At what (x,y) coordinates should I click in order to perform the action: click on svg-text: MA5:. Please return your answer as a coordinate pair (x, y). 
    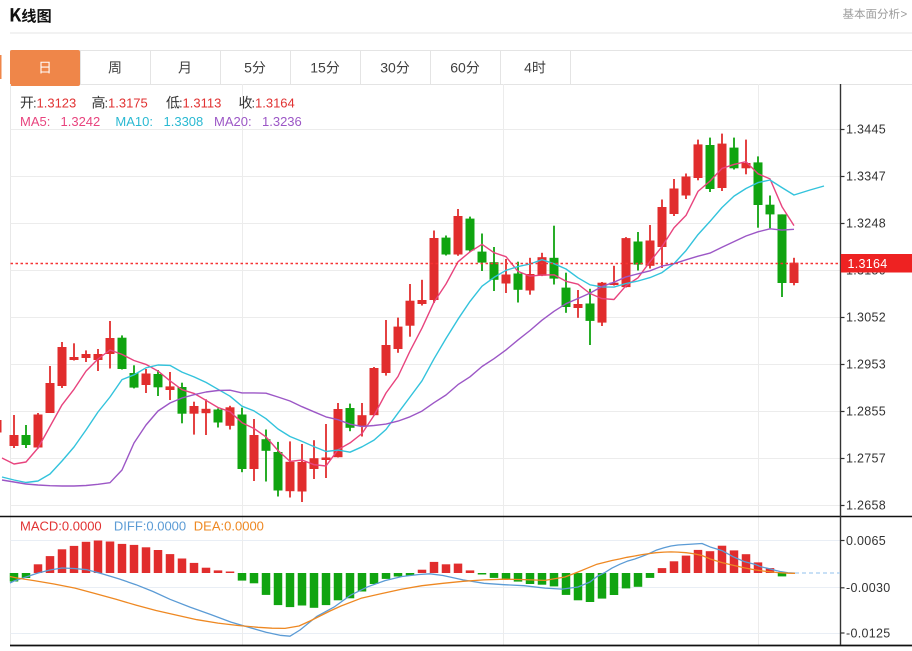
    Looking at the image, I should click on (35, 121).